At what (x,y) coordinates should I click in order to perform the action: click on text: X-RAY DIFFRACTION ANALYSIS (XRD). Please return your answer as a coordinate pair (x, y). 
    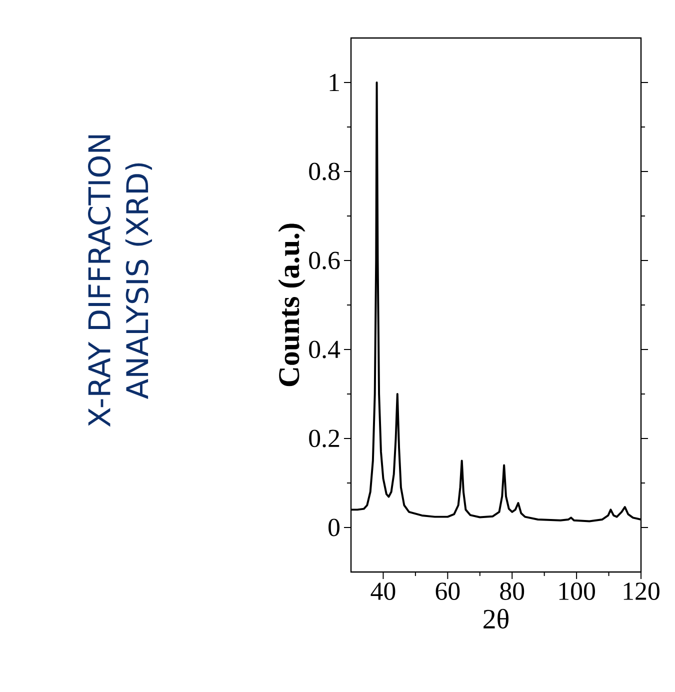
    Looking at the image, I should click on (120, 281).